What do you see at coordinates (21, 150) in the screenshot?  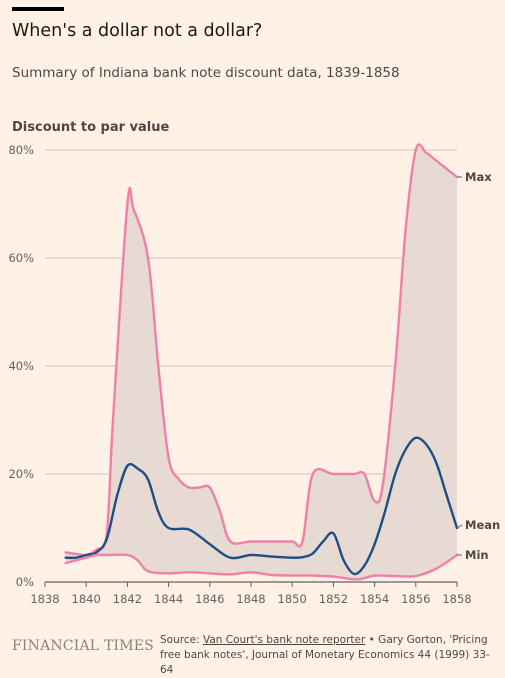 I see `y-tick-label: 80%` at bounding box center [21, 150].